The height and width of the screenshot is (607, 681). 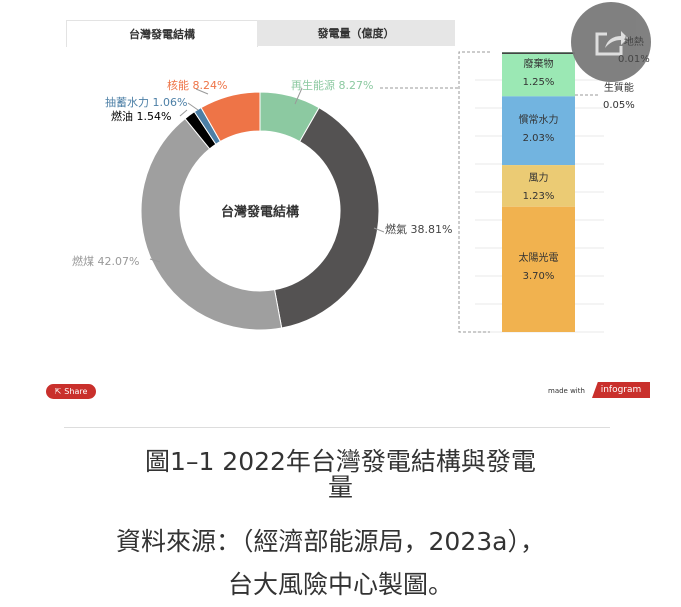 I want to click on infogram-logo: infogram, so click(x=621, y=390).